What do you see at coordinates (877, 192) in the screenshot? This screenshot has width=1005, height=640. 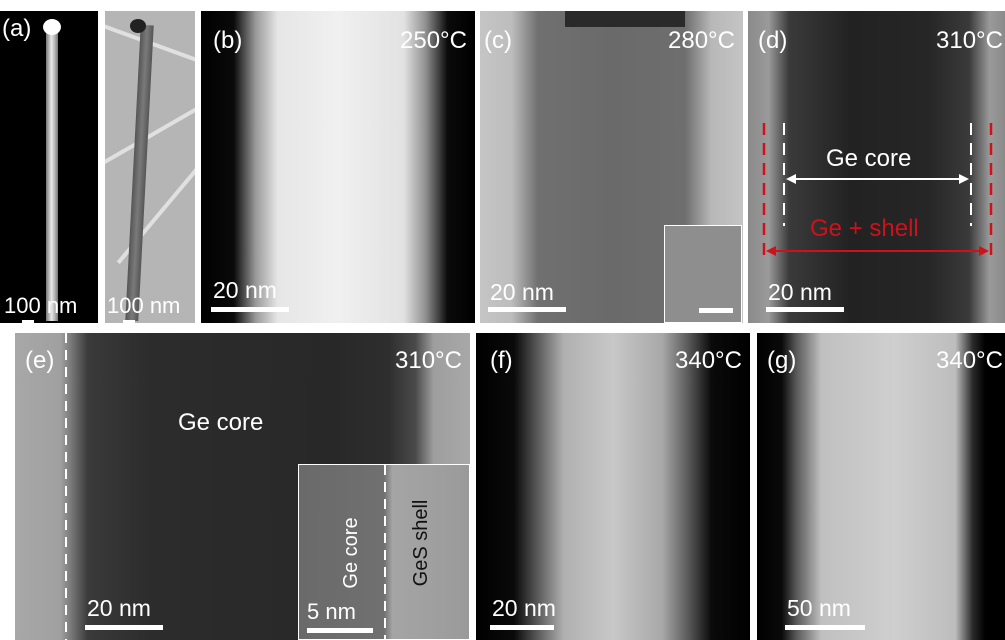 I see `core-shell-annotation` at bounding box center [877, 192].